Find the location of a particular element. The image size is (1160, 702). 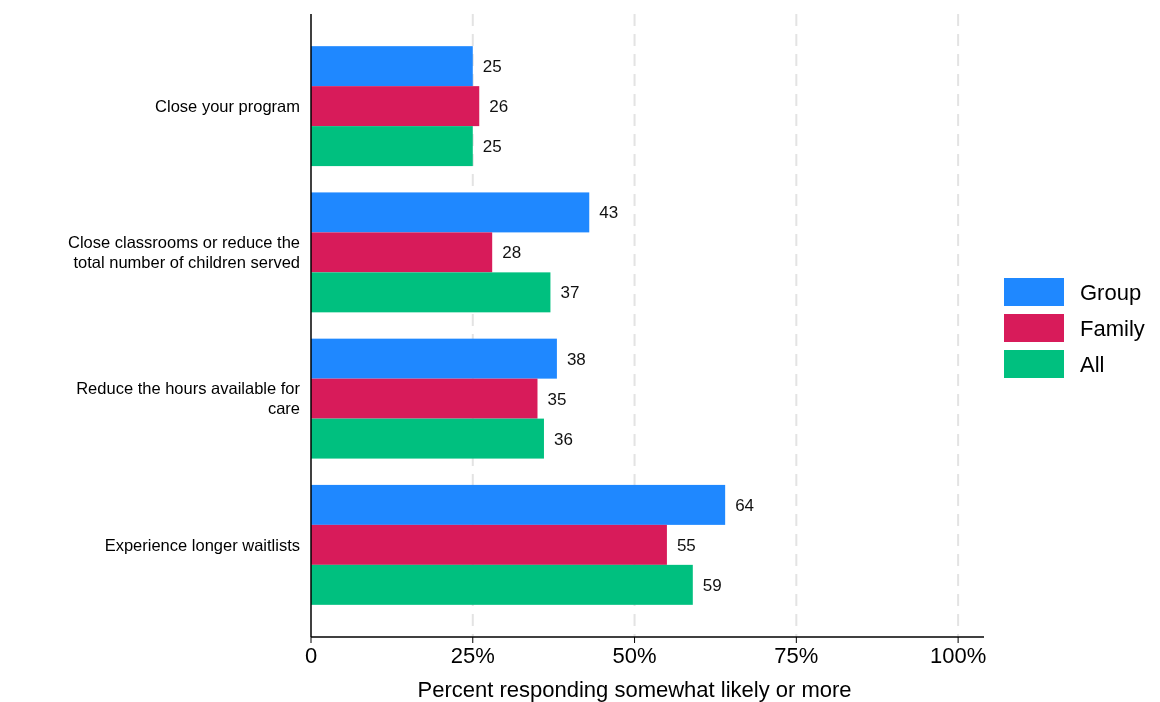

legend-label: Family is located at coordinates (1112, 328).